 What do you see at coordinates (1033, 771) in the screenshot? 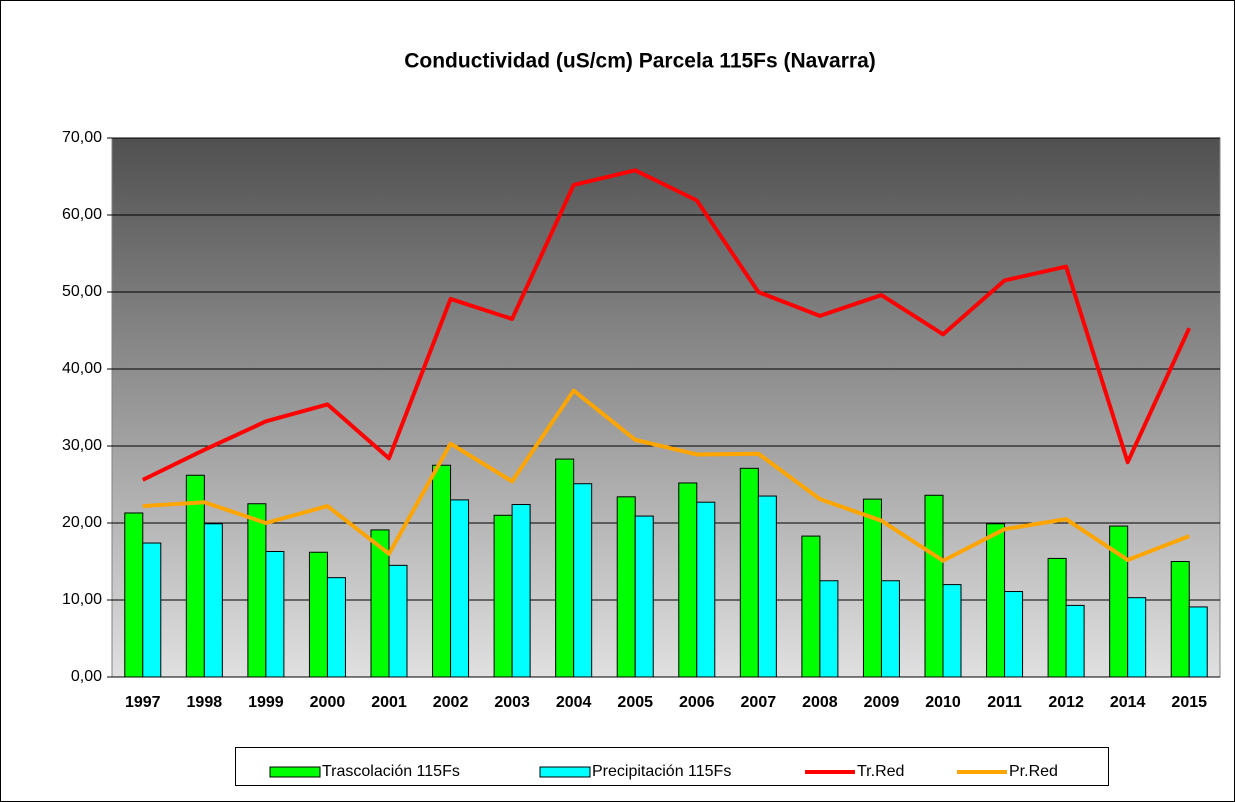
I see `legend-label: Pr.Red` at bounding box center [1033, 771].